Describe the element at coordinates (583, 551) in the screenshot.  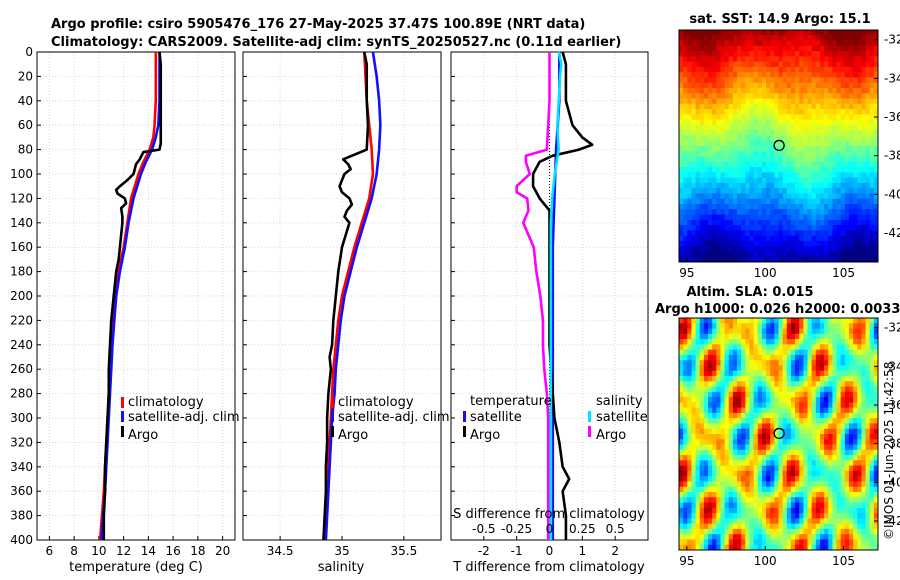
I see `x-tick-label: 1` at that location.